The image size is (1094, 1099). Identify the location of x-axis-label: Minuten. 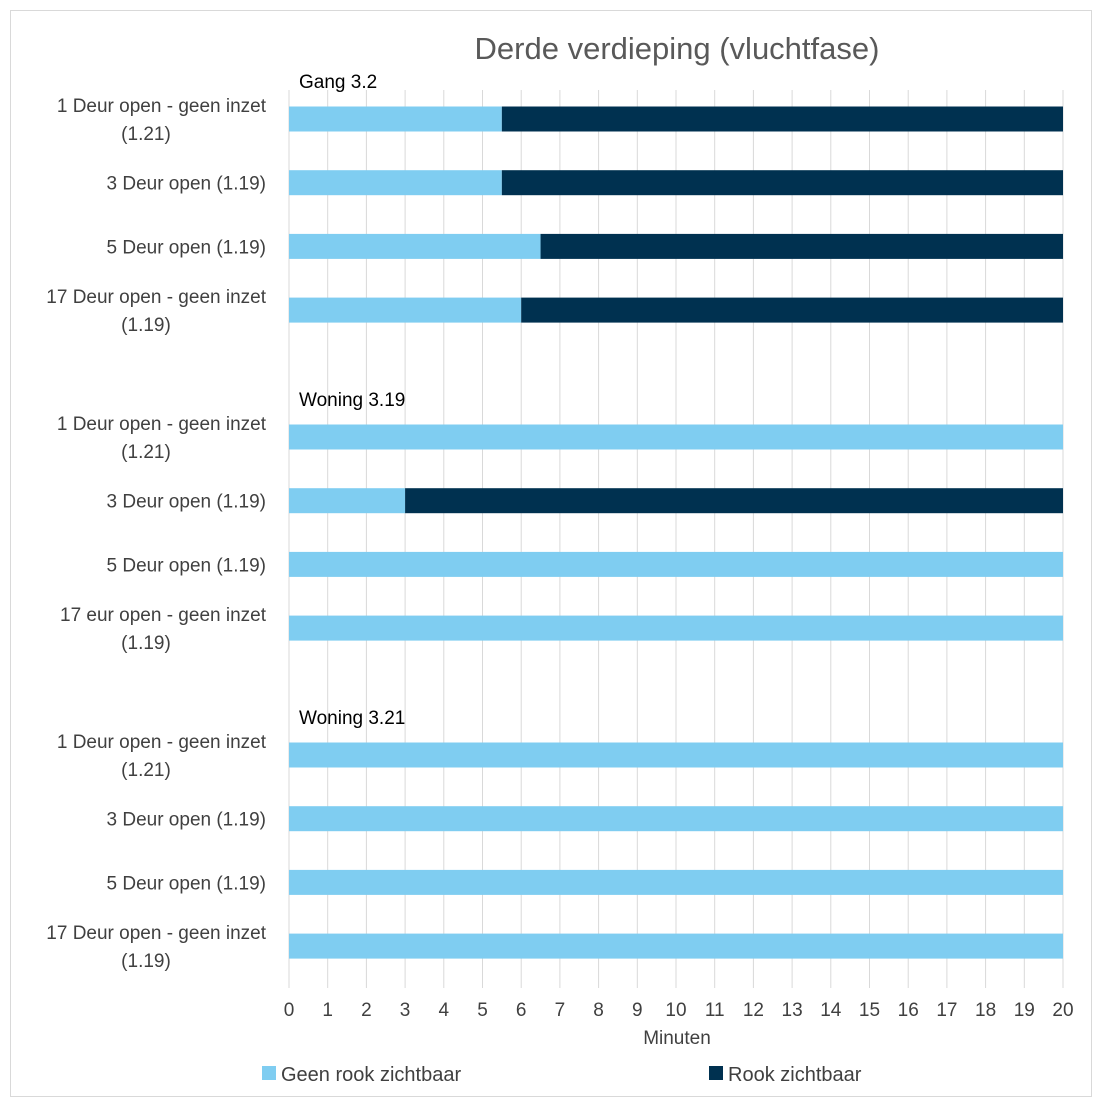
(677, 1038).